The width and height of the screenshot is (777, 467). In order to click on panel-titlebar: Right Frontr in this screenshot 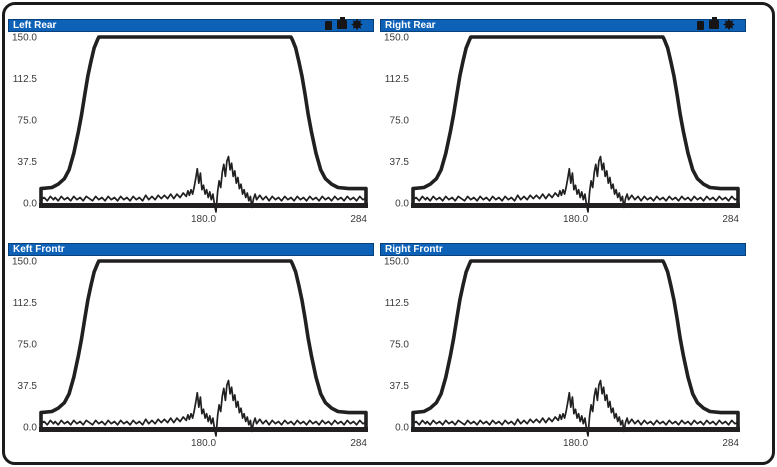, I will do `click(563, 249)`.